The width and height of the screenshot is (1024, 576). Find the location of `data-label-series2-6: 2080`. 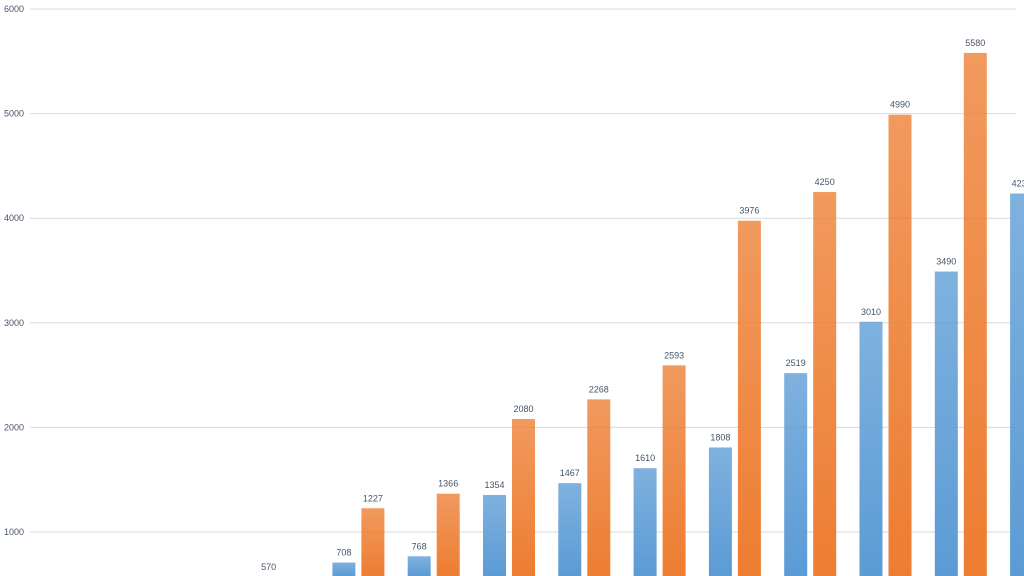

data-label-series2-6: 2080 is located at coordinates (523, 409).